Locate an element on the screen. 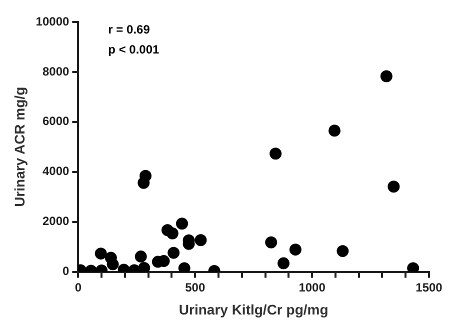  x-tick-label: 1000 is located at coordinates (312, 287).